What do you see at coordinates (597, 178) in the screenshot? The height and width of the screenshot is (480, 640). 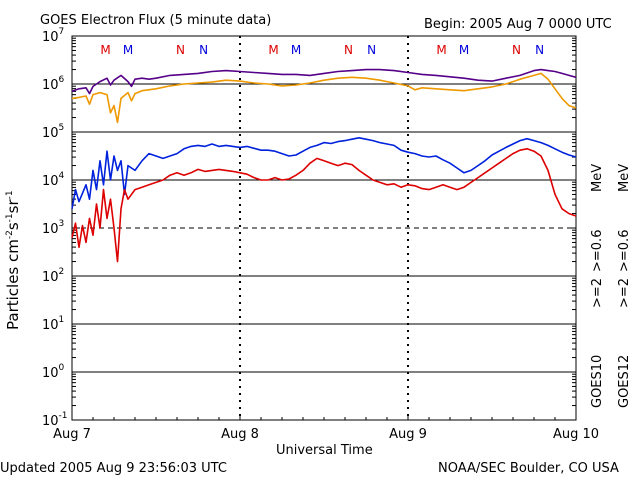 I see `legend-goes10-unit: MeV` at bounding box center [597, 178].